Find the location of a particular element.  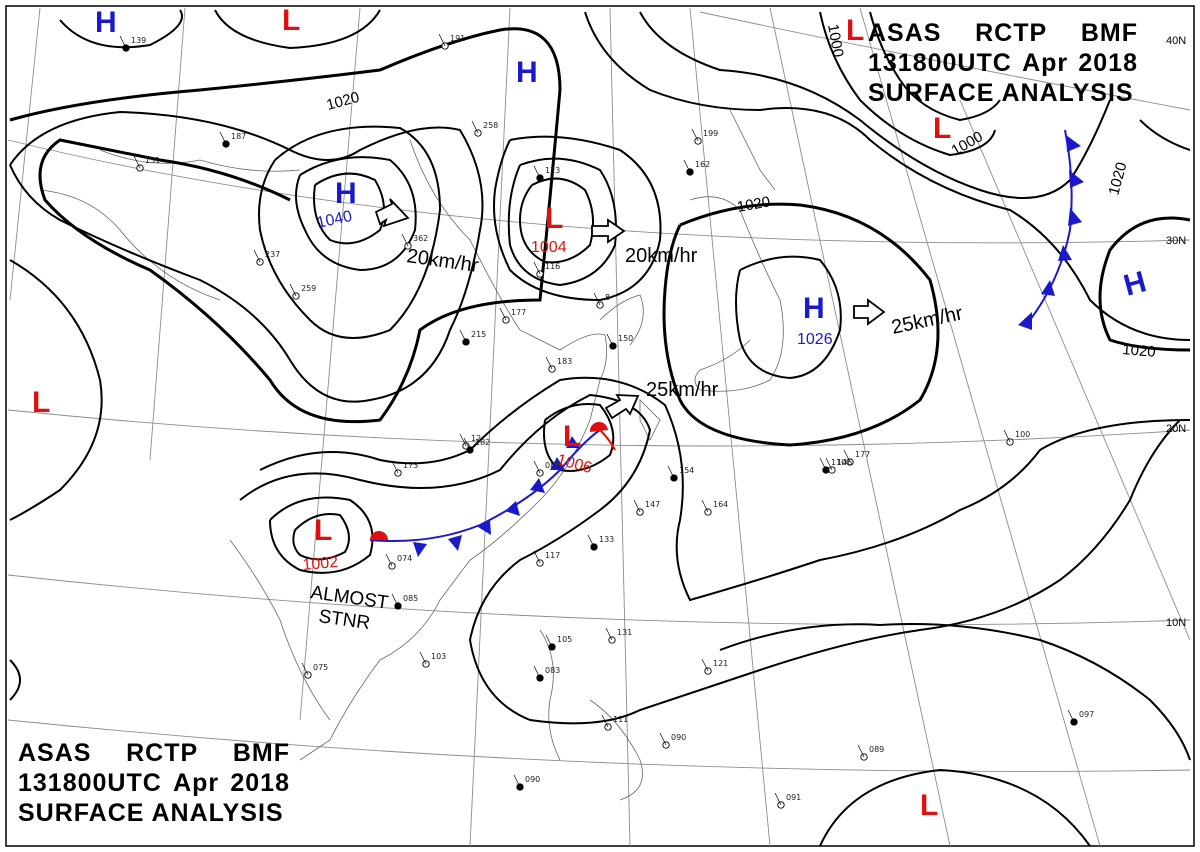

station-pressure: 116 is located at coordinates (552, 266).